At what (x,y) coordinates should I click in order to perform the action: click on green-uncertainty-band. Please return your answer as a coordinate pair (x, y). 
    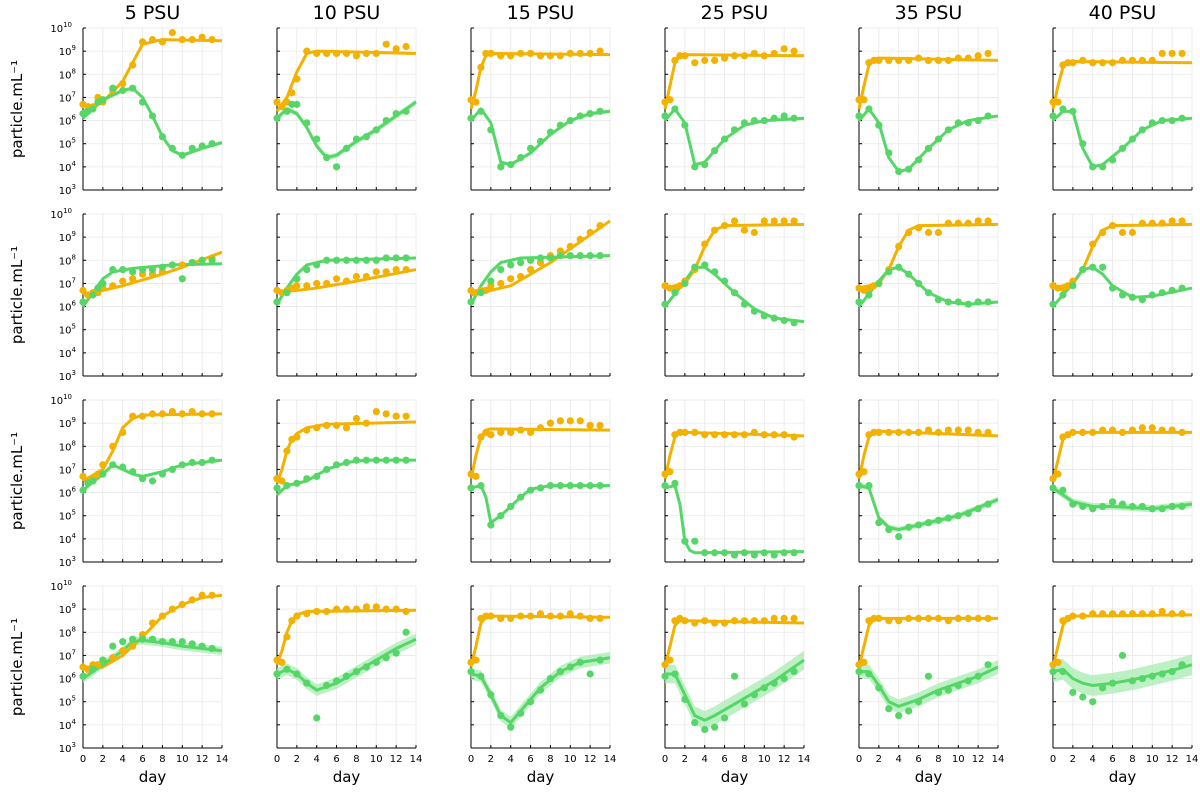
    Looking at the image, I should click on (734, 690).